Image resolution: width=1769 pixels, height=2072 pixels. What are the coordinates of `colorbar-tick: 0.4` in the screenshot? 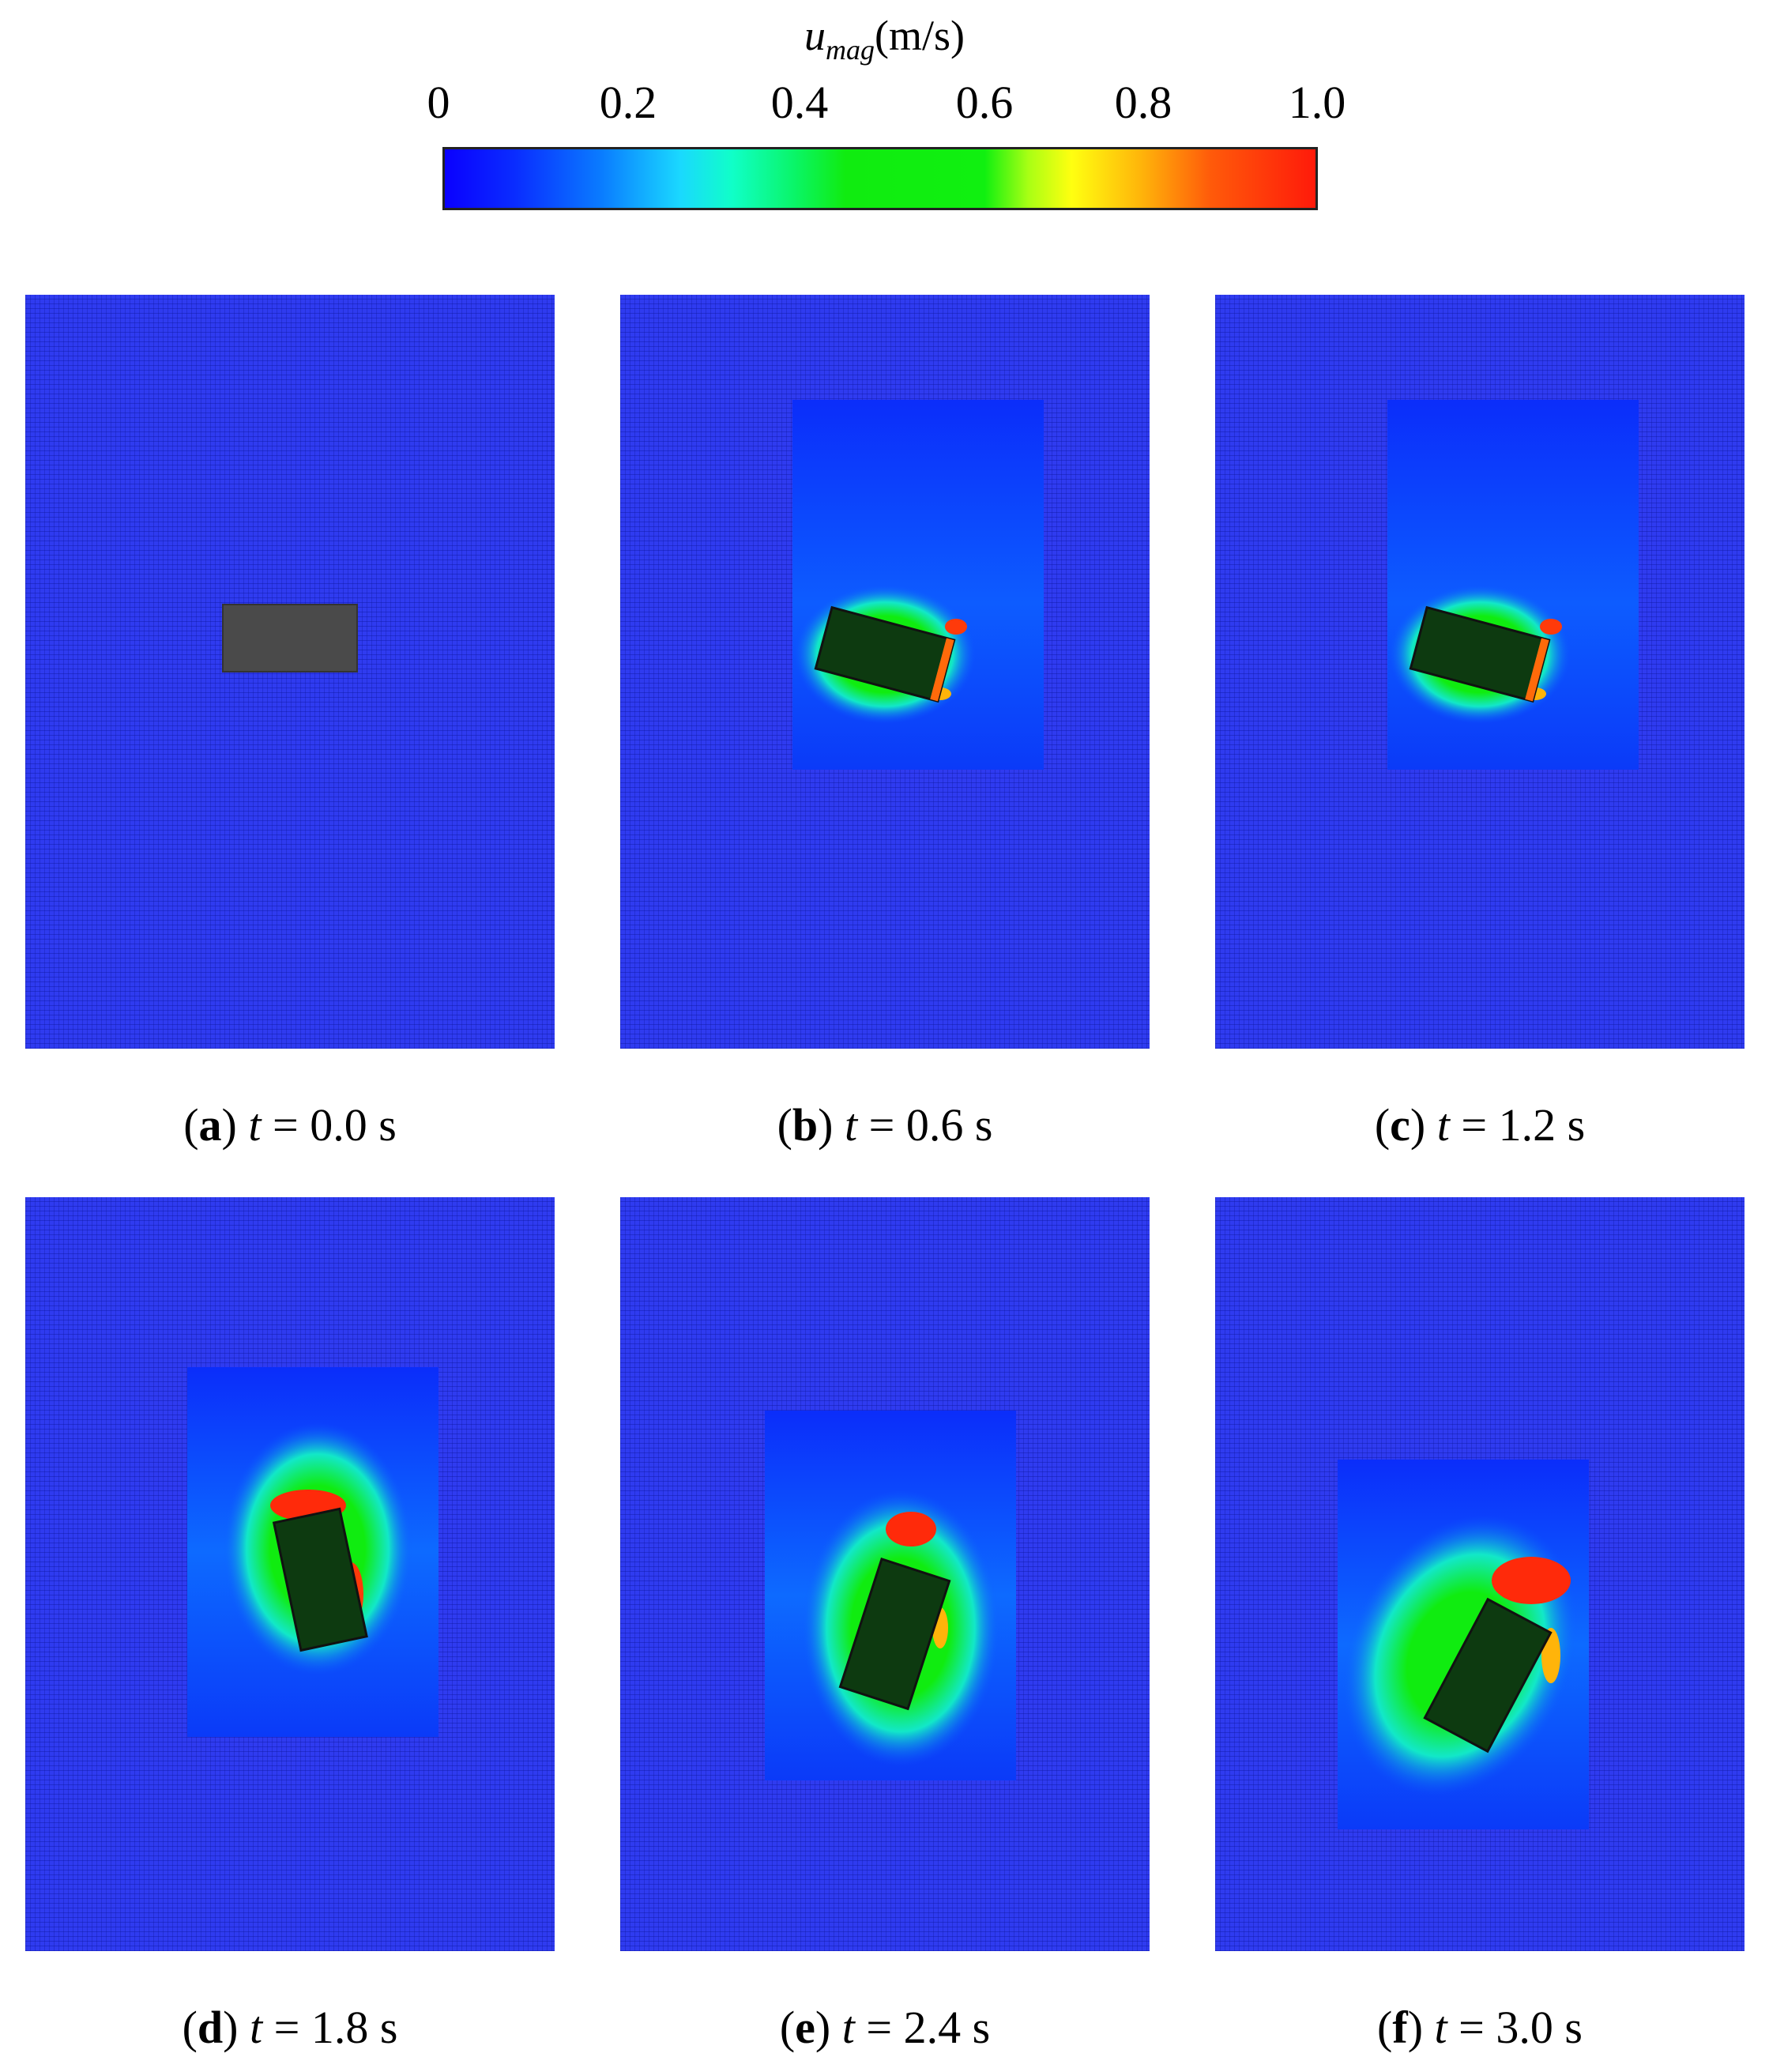 It's located at (799, 102).